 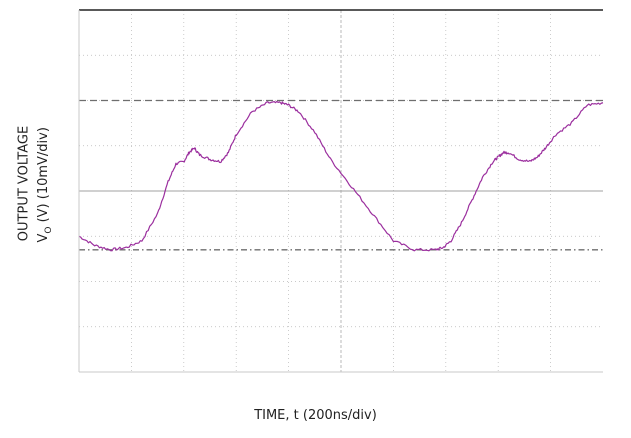 I want to click on x-axis-label: TIME, t (200ns/div), so click(x=315, y=415).